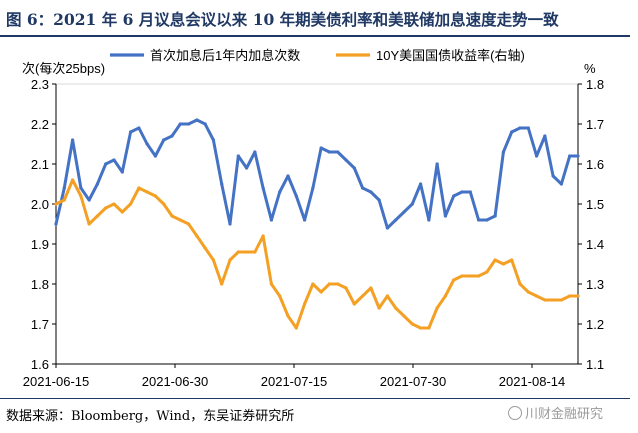 This screenshot has height=433, width=638. What do you see at coordinates (315, 398) in the screenshot?
I see `source-rule` at bounding box center [315, 398].